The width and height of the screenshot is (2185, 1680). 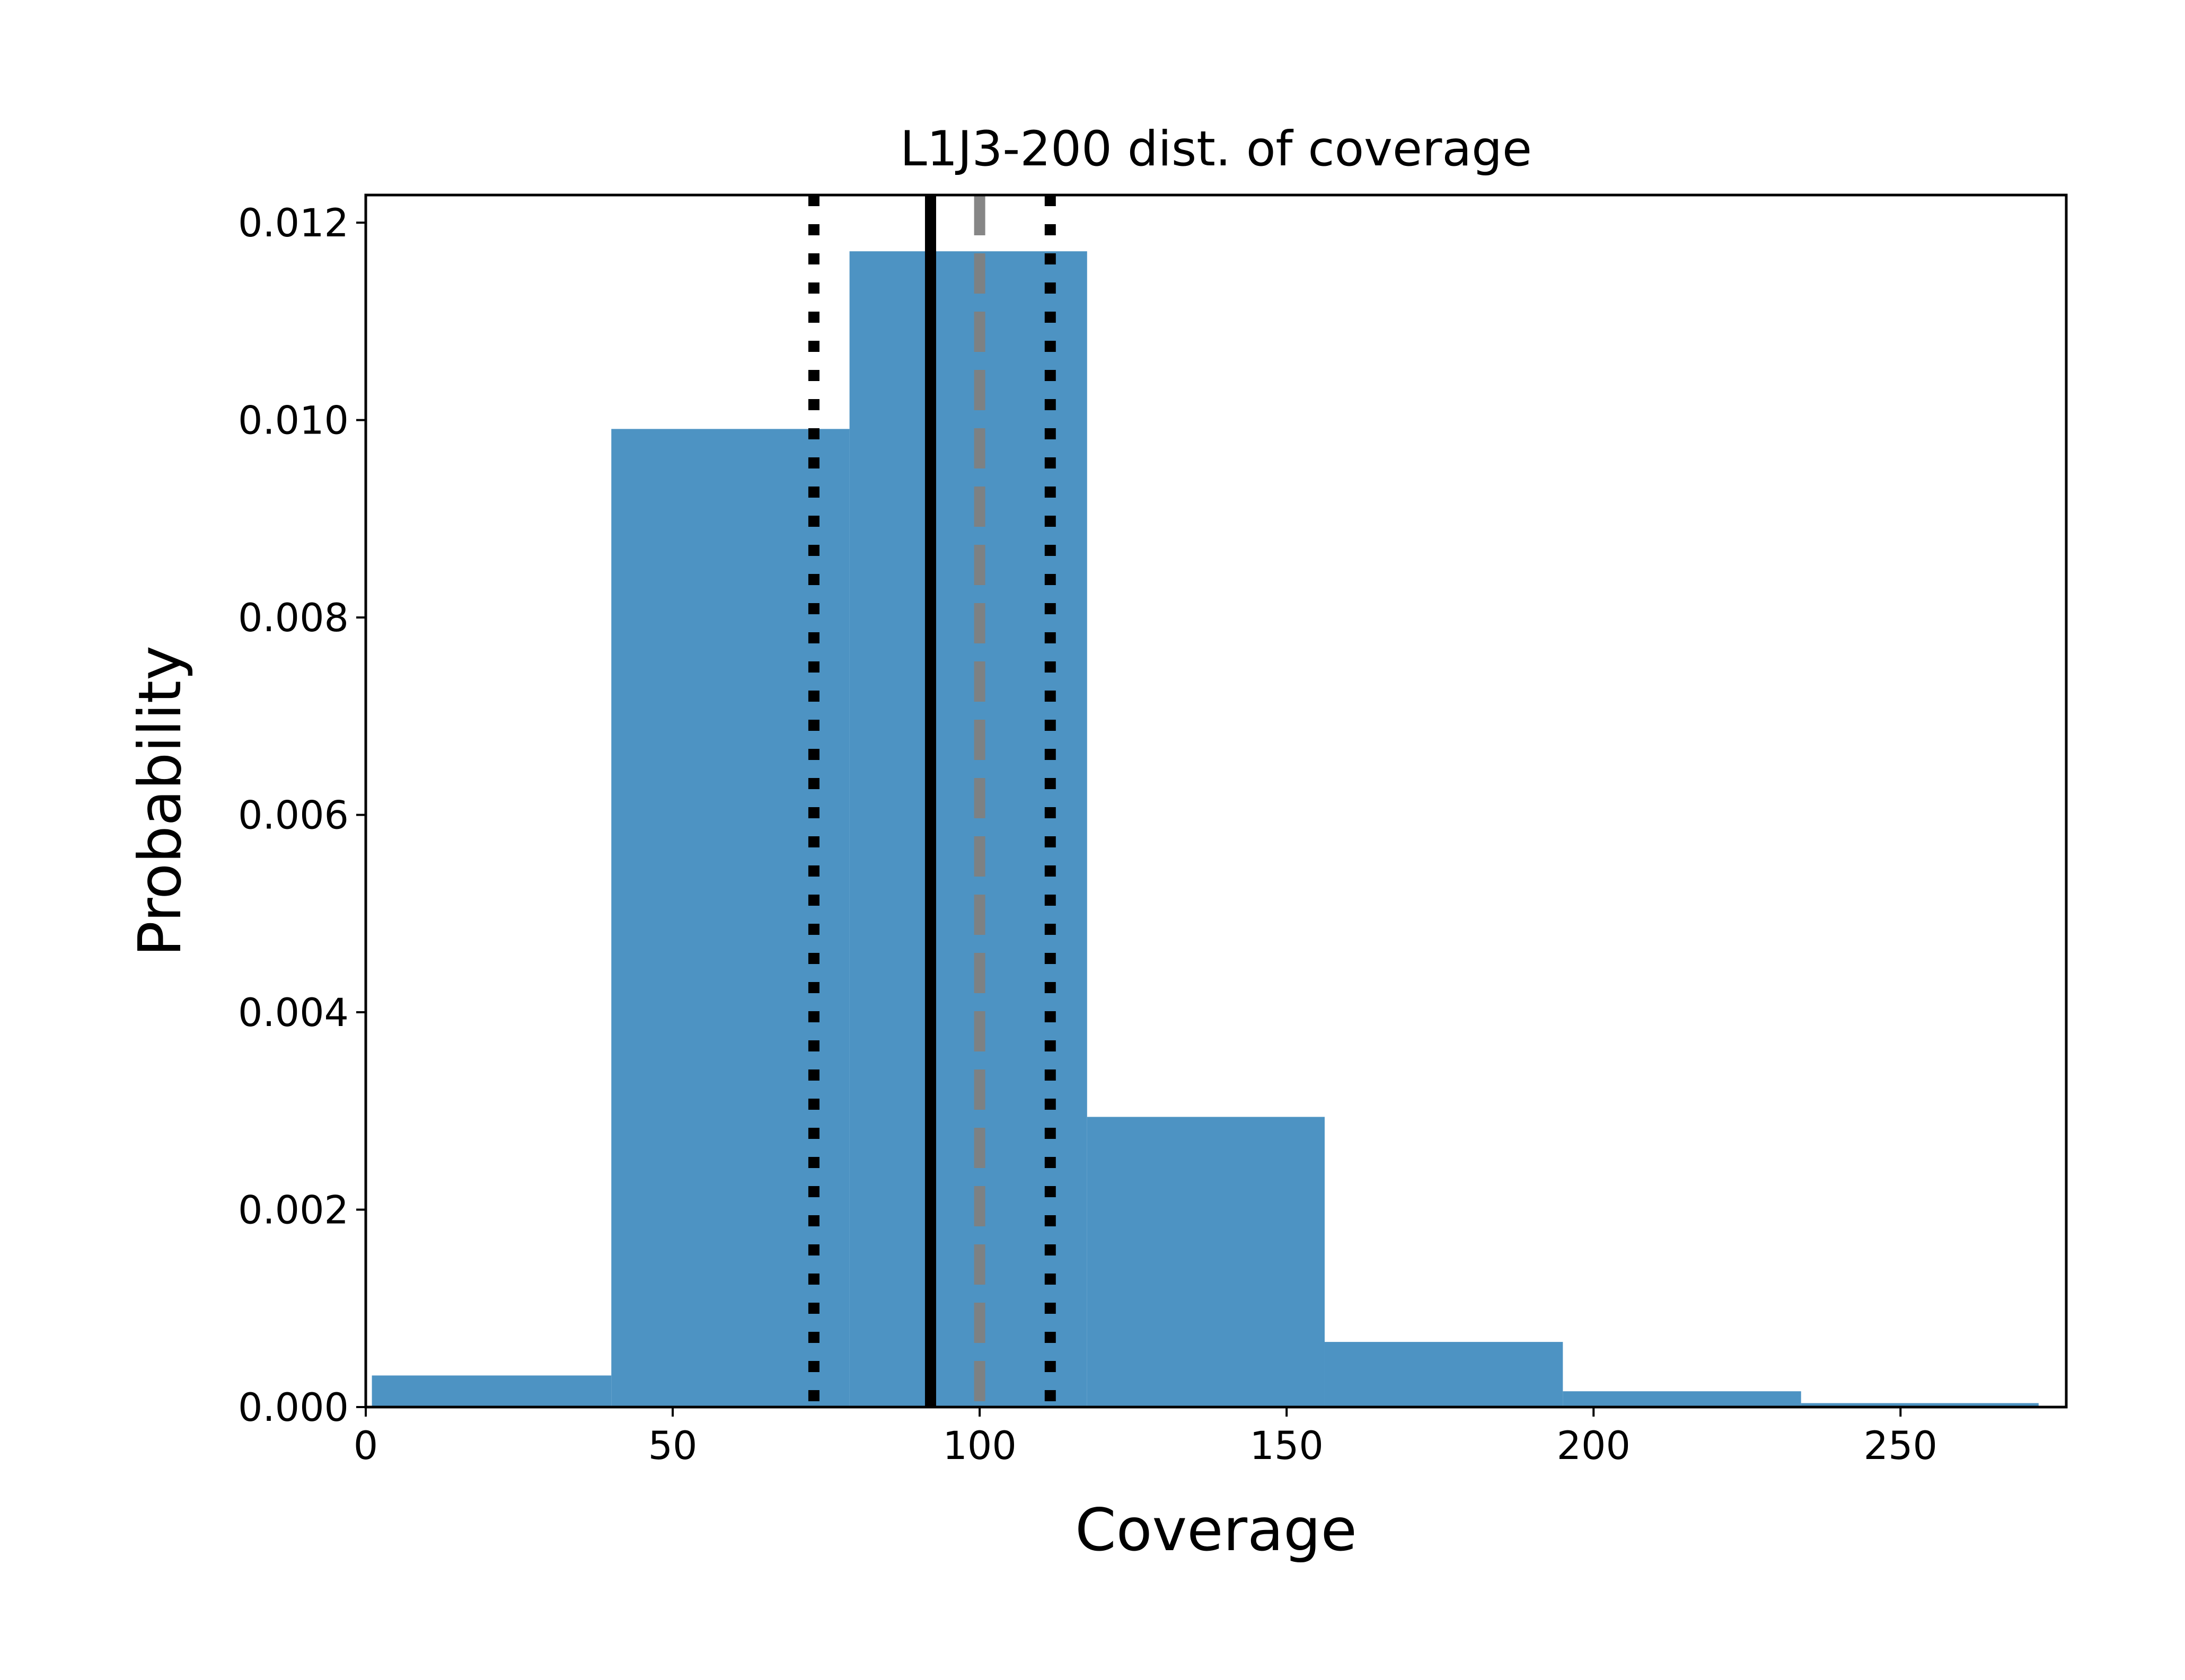 I want to click on y-axis-ticks: 0.000 0.002 0.004 0.006 0.008 0.010 0.012, so click(x=302, y=815).